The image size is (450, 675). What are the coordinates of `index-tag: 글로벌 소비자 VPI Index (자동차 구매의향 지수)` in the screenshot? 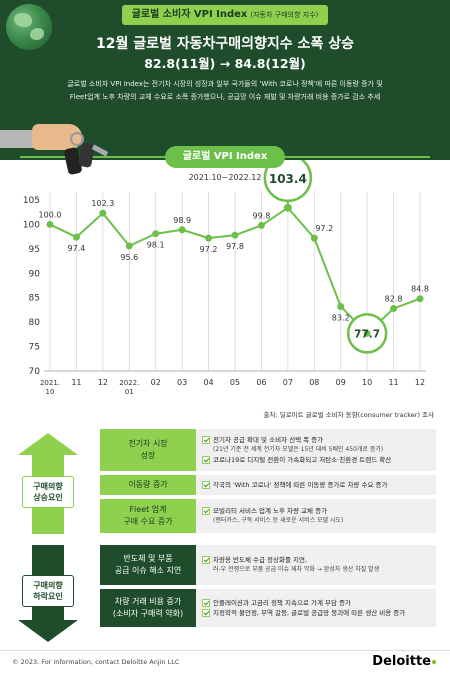 It's located at (225, 15).